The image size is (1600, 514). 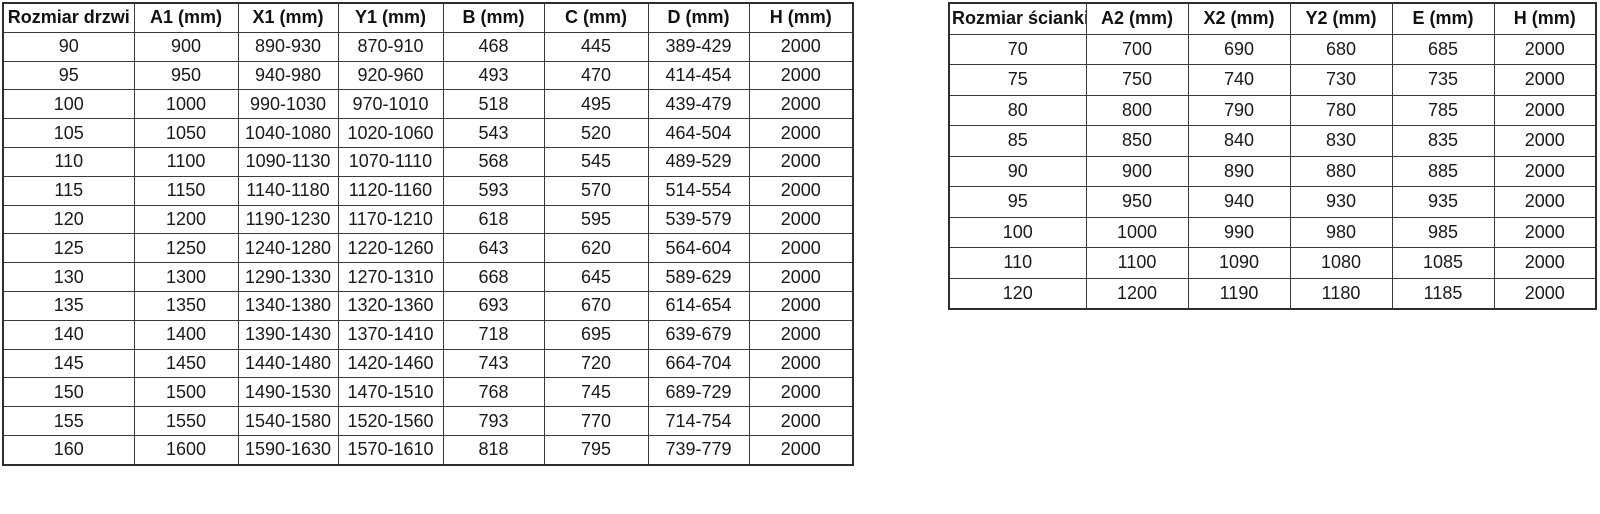 What do you see at coordinates (1443, 232) in the screenshot?
I see `table-cell: 985` at bounding box center [1443, 232].